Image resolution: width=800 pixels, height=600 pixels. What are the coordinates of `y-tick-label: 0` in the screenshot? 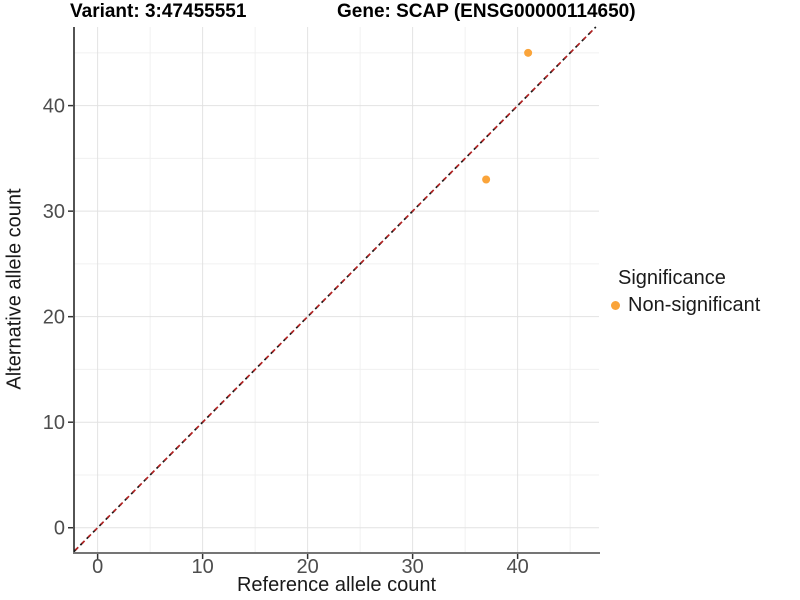 It's located at (59, 529).